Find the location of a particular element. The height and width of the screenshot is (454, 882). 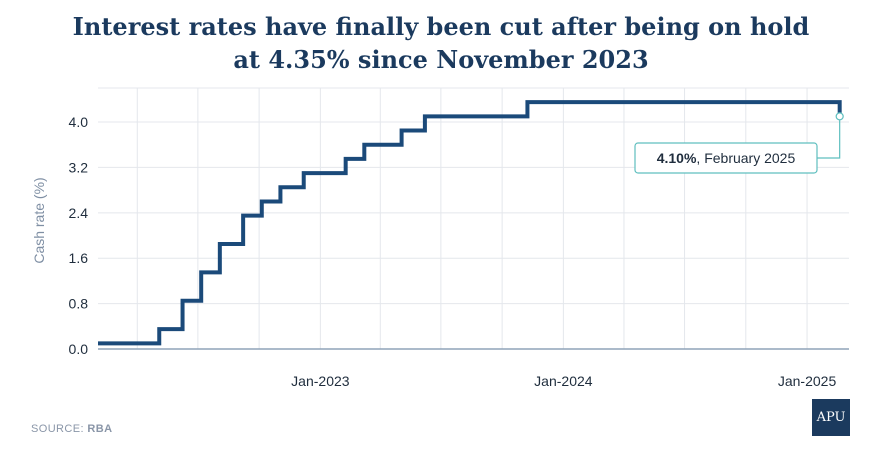

annotation-connector is located at coordinates (829, 139).